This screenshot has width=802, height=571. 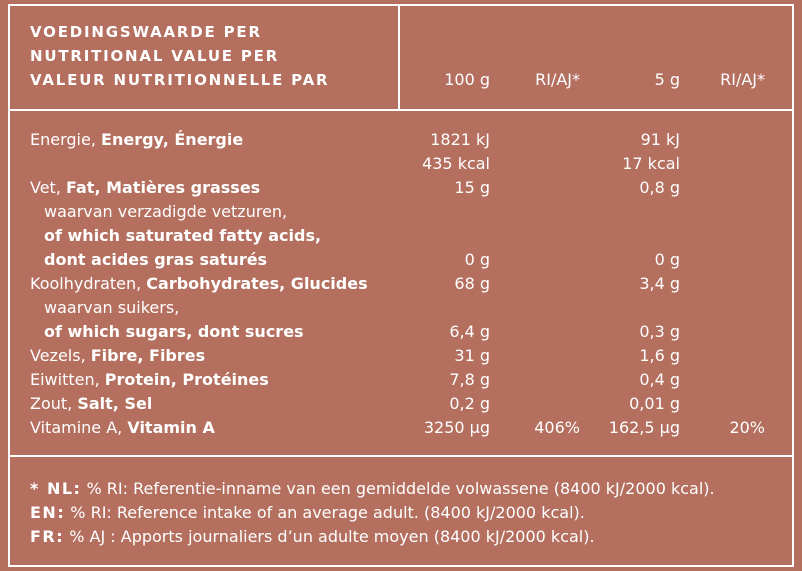 I want to click on footnote-lang: FR:, so click(x=47, y=536).